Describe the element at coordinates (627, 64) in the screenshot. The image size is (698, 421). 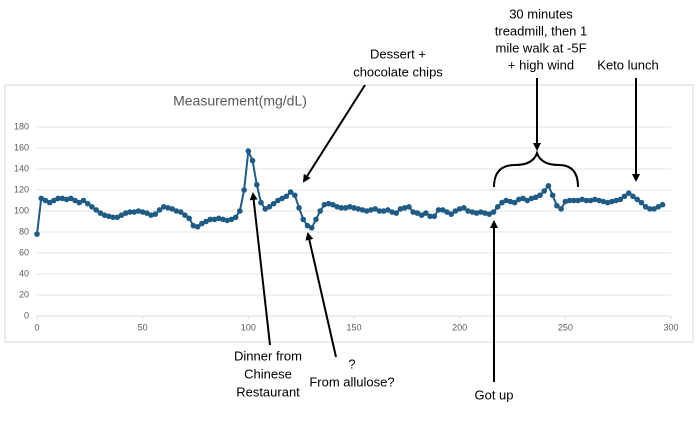
I see `annotation-text: Keto lunch` at that location.